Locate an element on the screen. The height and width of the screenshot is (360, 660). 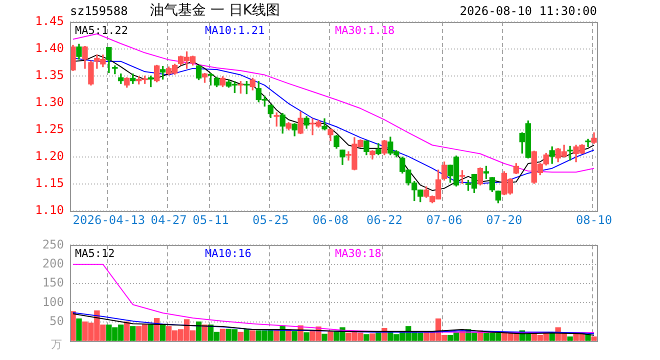
y-tick-label: 150 is located at coordinates (53, 283).